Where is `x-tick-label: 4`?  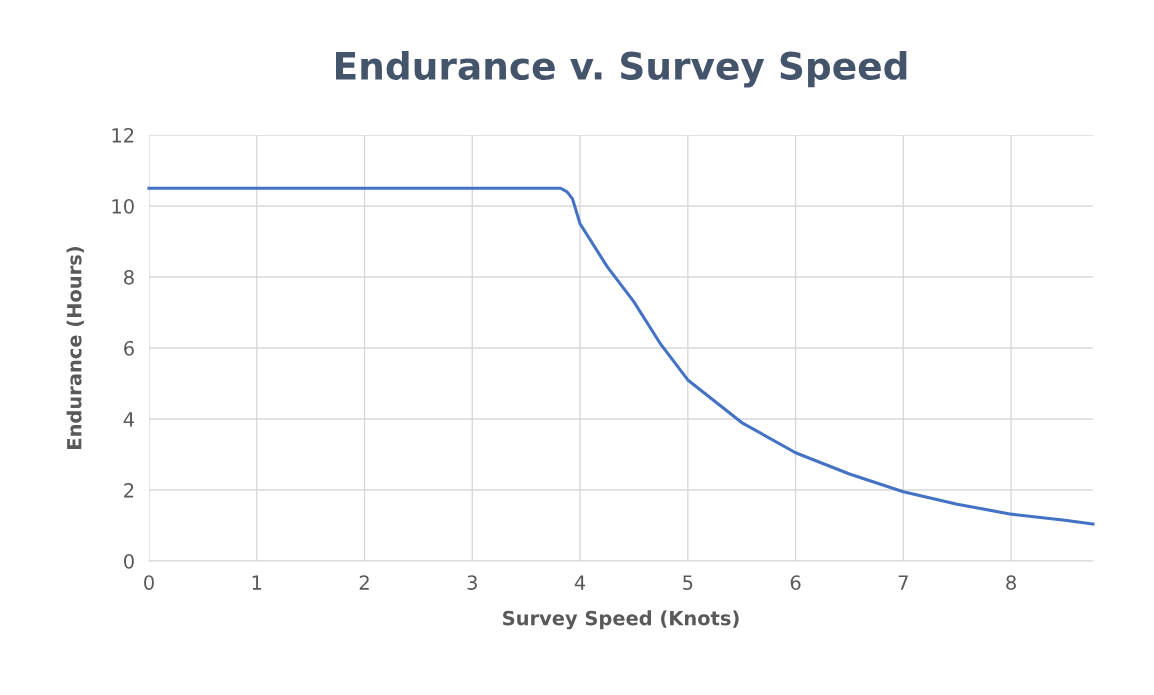 x-tick-label: 4 is located at coordinates (580, 582).